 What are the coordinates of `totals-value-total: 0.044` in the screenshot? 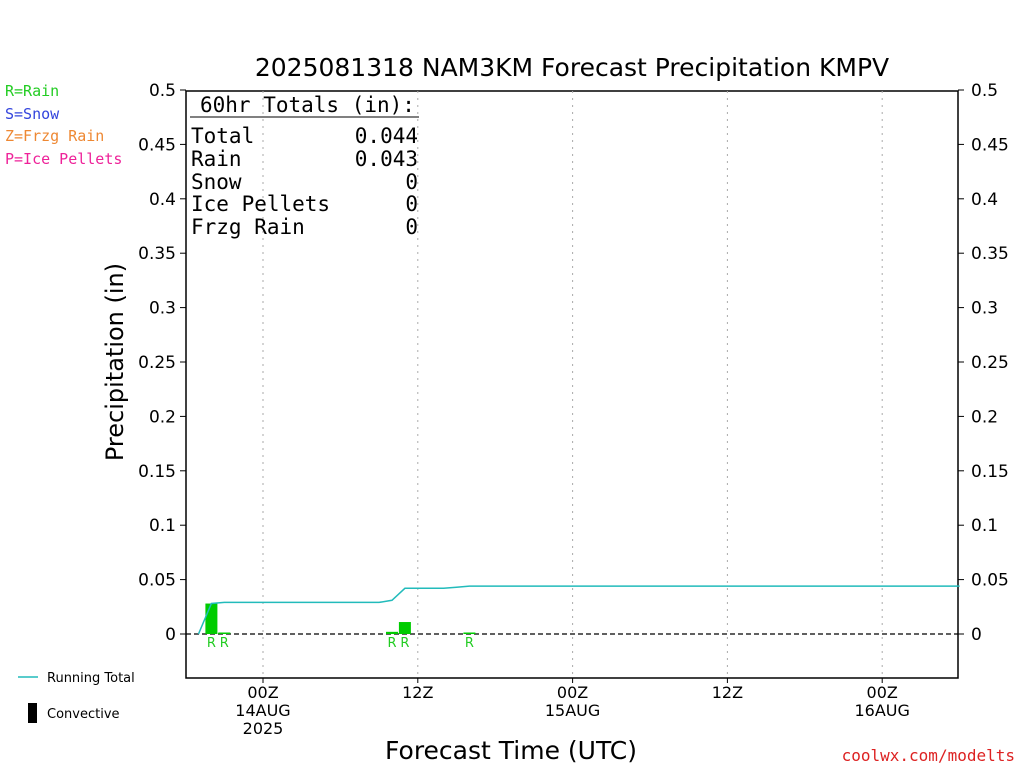 It's located at (386, 136).